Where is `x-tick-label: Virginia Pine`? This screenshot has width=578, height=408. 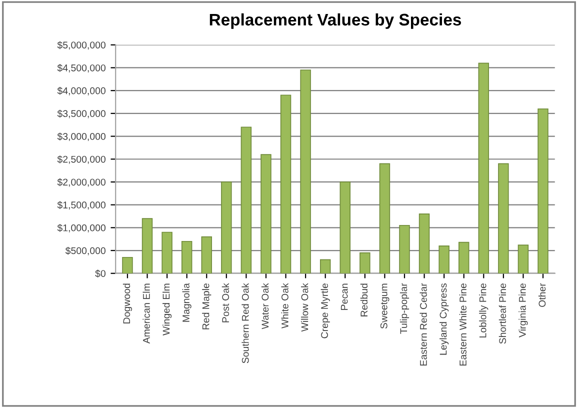
x-tick-label: Virginia Pine is located at coordinates (523, 311).